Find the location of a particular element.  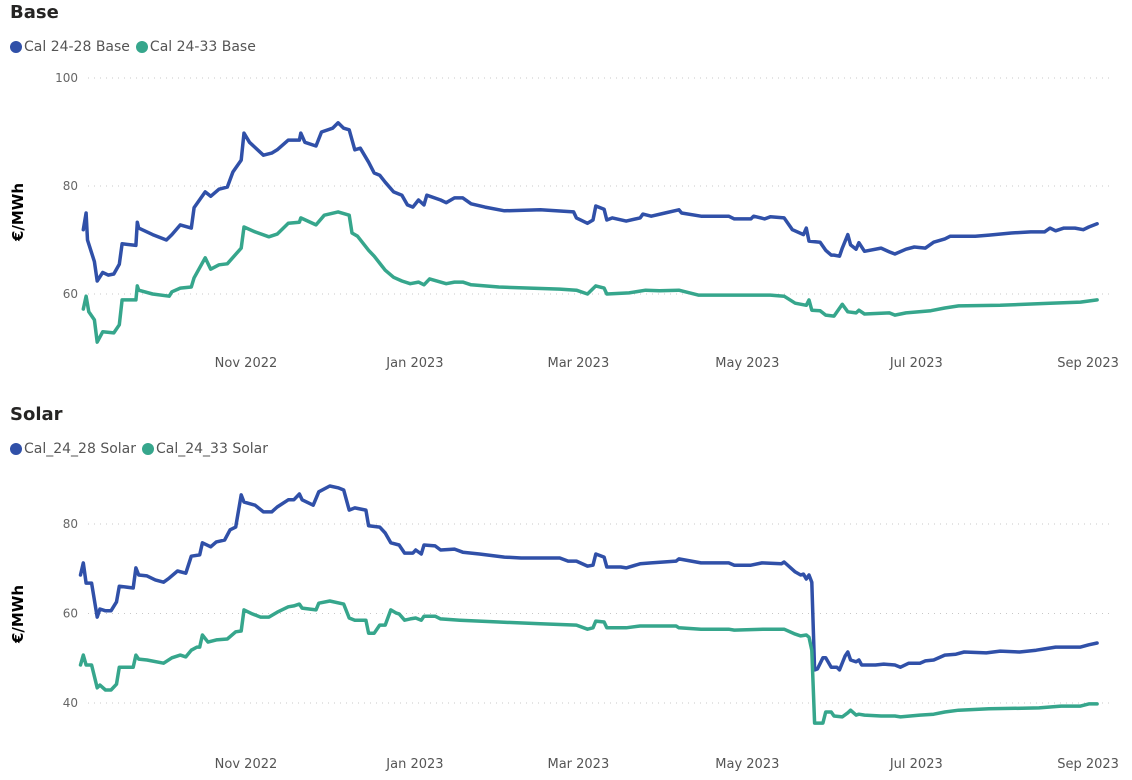

solar-chart-title: Solar is located at coordinates (36, 414).